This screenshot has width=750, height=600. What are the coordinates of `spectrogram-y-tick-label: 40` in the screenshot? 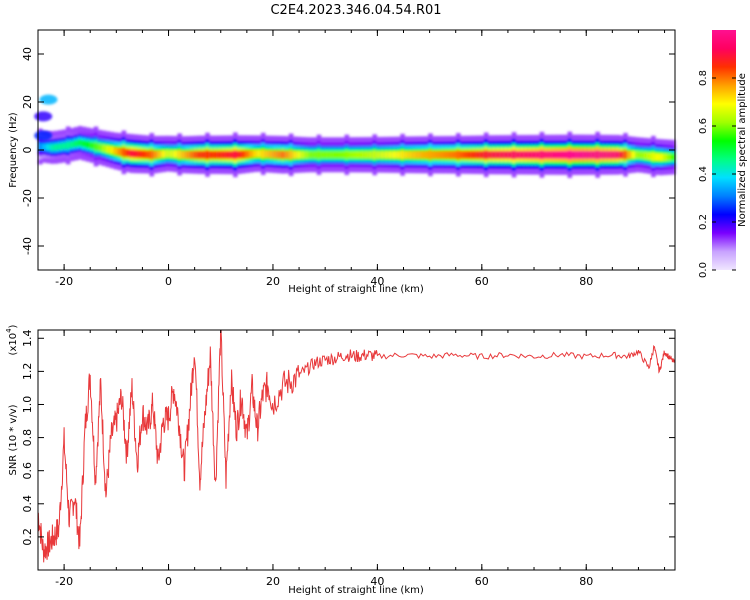 It's located at (27, 54).